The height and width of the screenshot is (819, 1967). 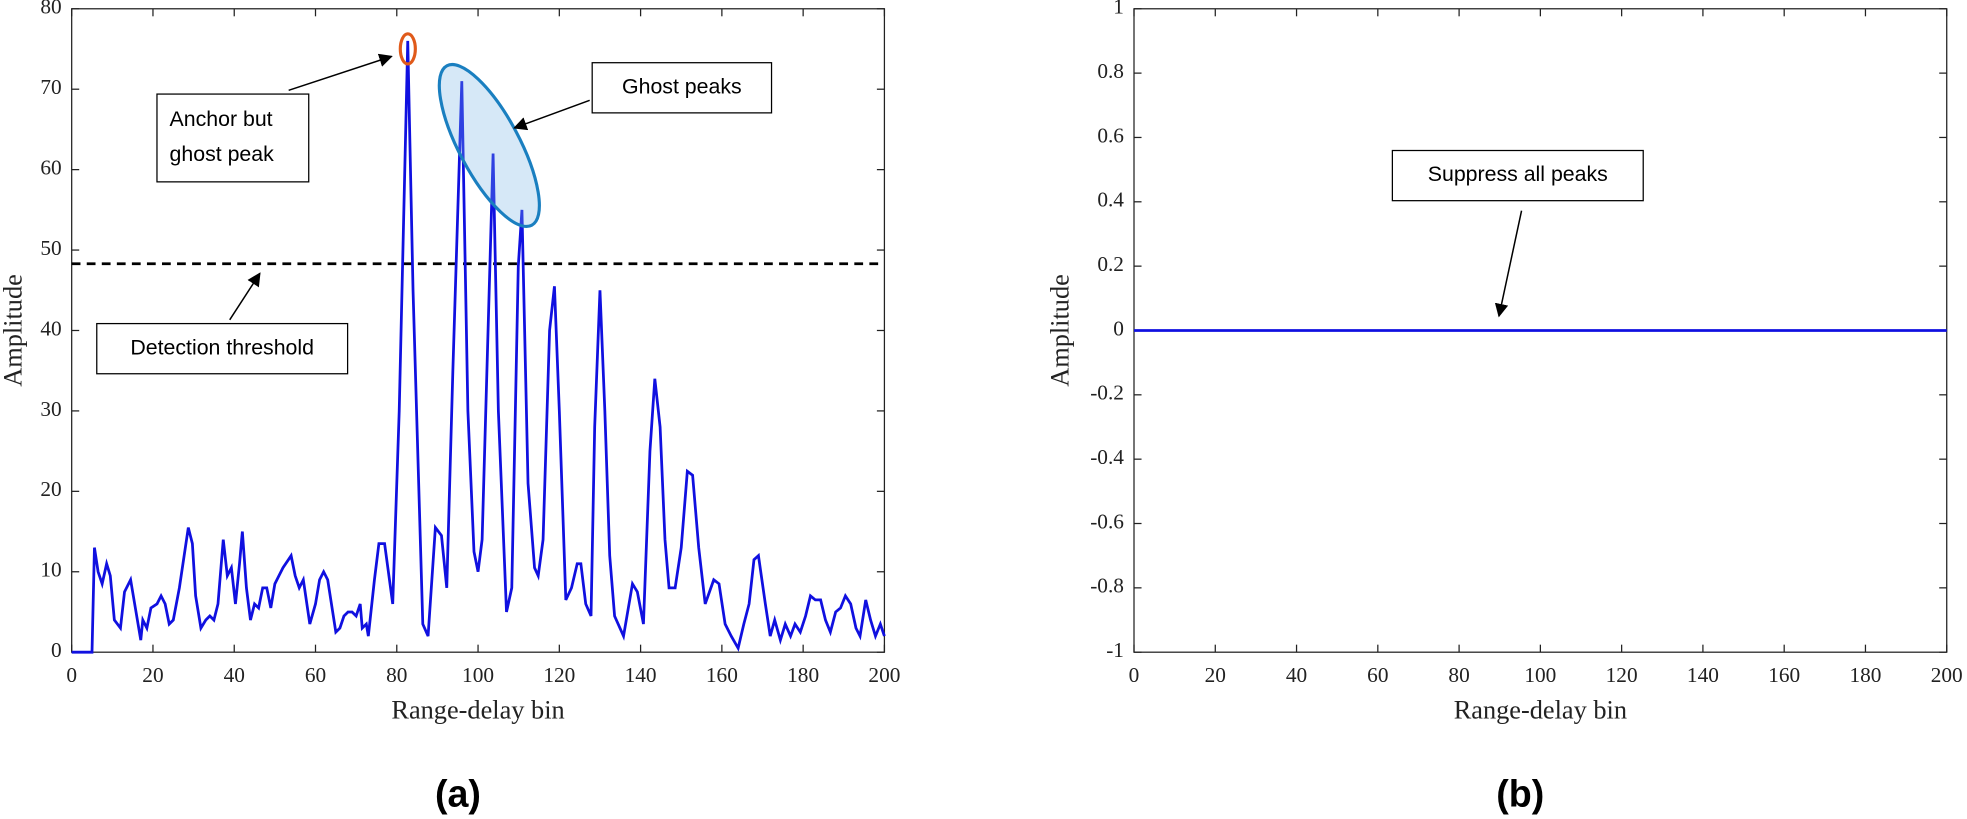 I want to click on y-tick-label: -0.6, so click(x=1107, y=521).